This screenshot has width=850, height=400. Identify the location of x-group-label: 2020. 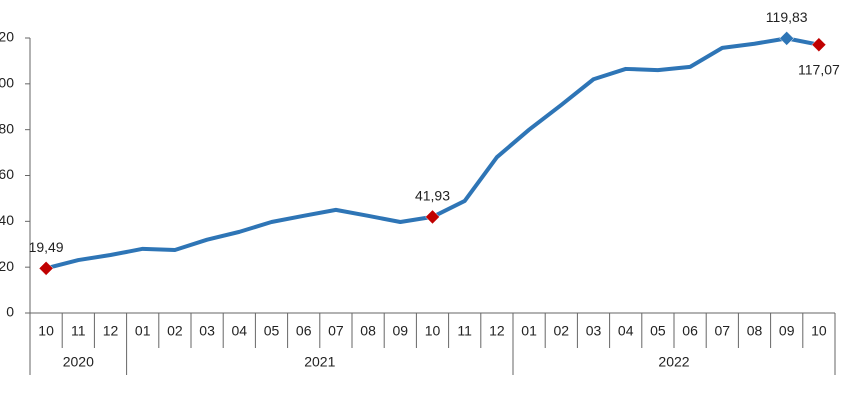
(78, 362).